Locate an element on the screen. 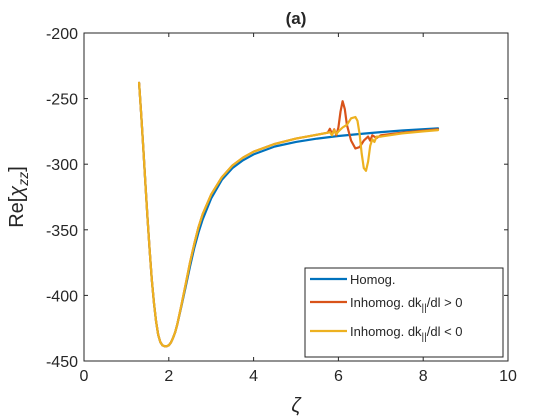 The width and height of the screenshot is (560, 420). y-axis-label: Re[χzz] is located at coordinates (18, 197).